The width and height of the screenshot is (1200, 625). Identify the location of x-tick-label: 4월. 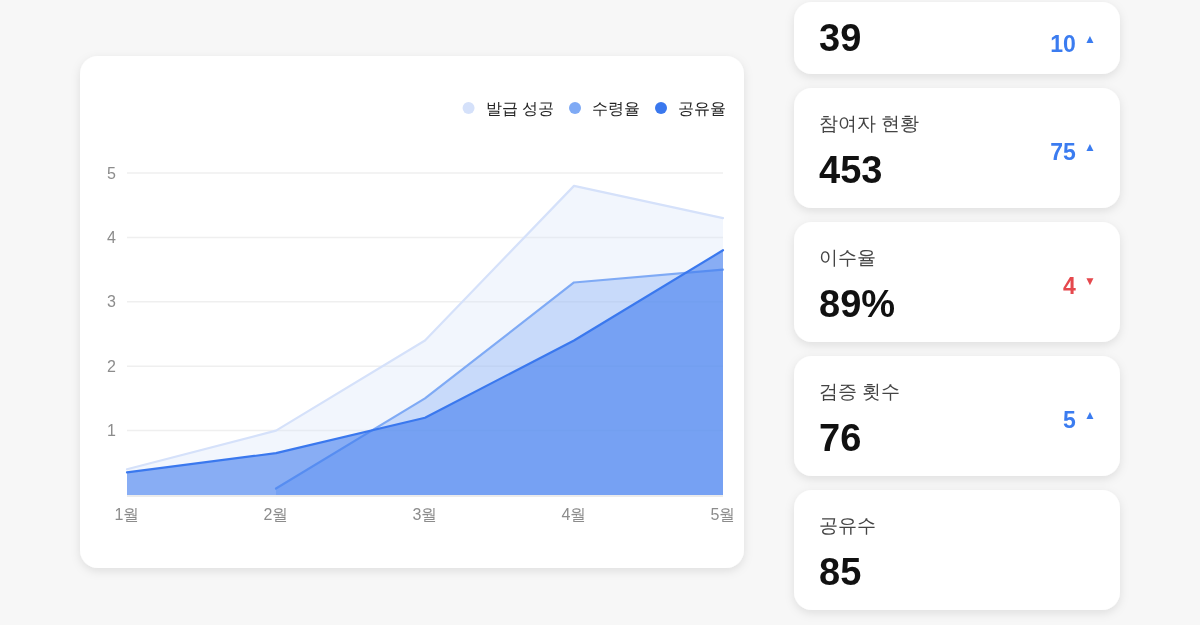
(574, 514).